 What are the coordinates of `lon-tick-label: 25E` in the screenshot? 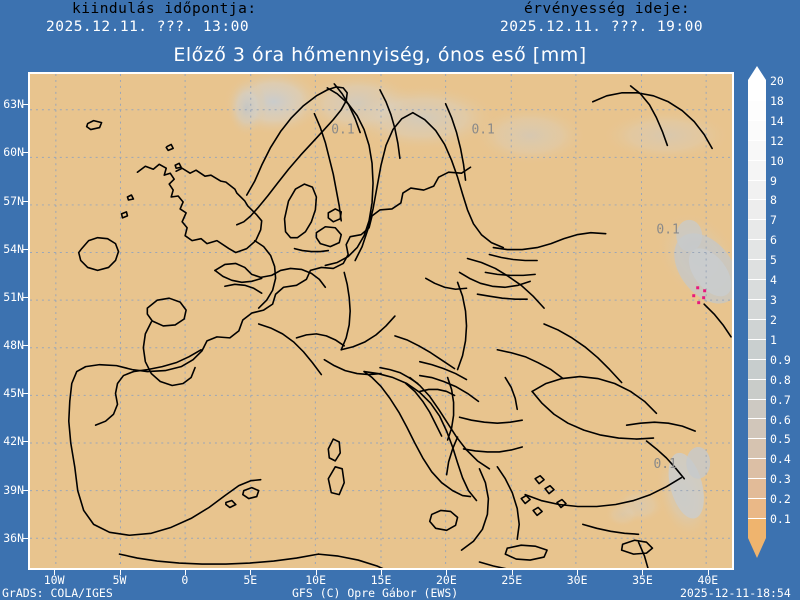 It's located at (512, 580).